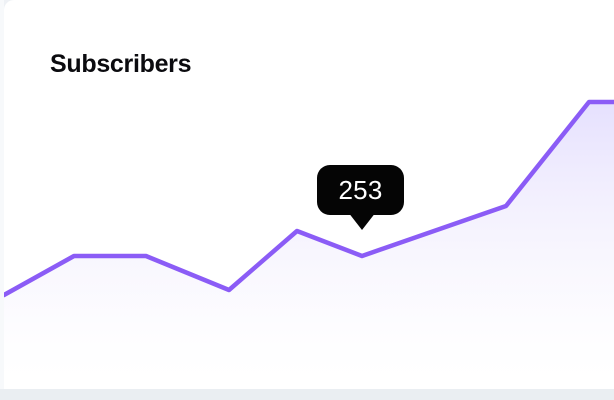  I want to click on page-bottom-edge, so click(307, 394).